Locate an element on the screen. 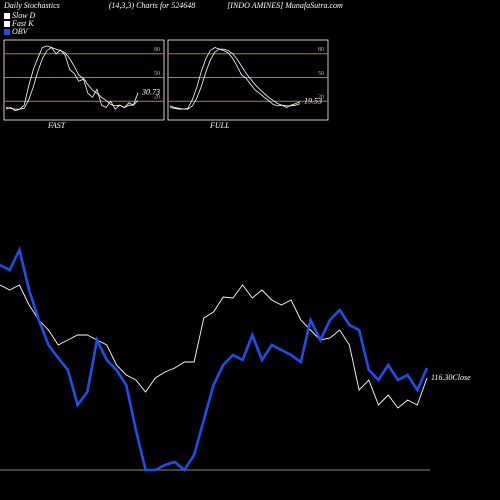 This screenshot has height=500, width=500. legend-label: Fast K is located at coordinates (22, 23).